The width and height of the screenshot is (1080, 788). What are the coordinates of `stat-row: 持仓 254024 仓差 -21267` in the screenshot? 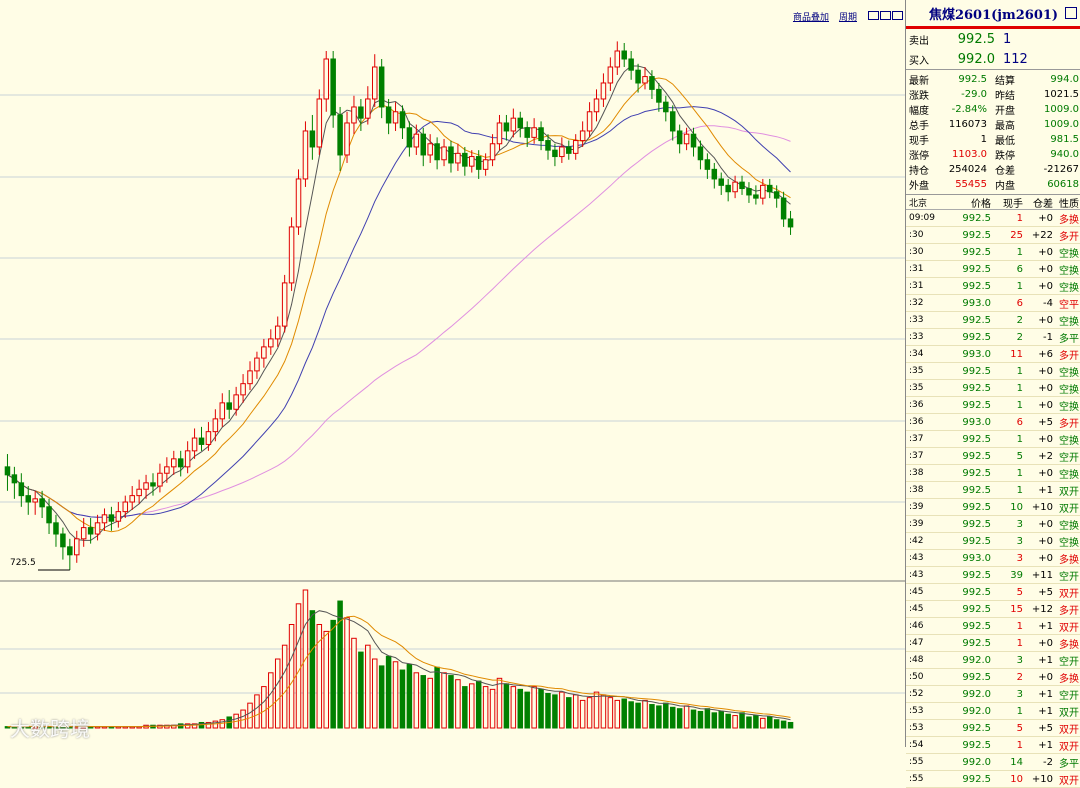 It's located at (993, 169).